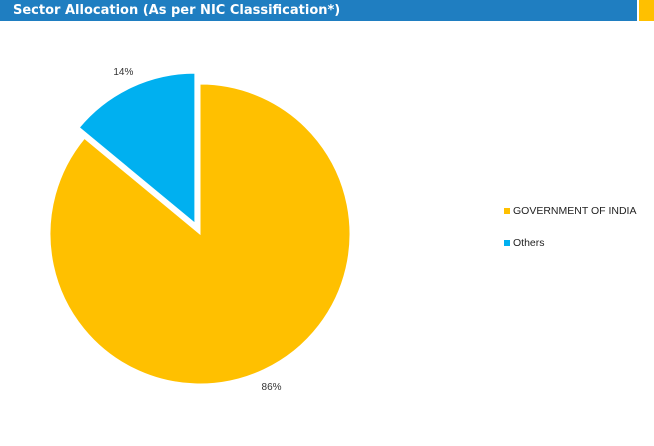  I want to click on data-label: 14%, so click(123, 72).